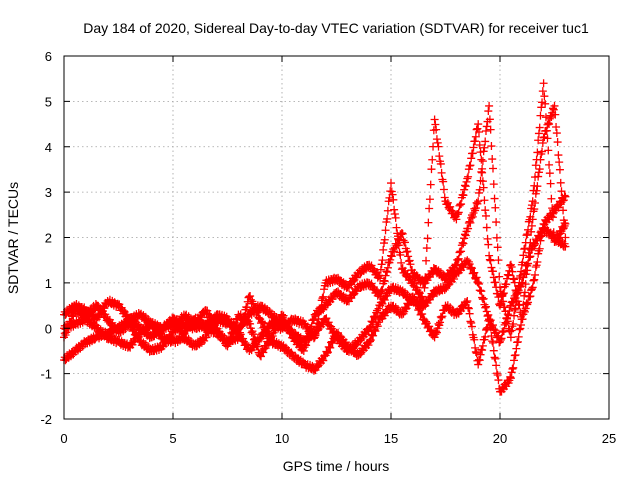  What do you see at coordinates (48, 147) in the screenshot?
I see `y-tick-label: 4` at bounding box center [48, 147].